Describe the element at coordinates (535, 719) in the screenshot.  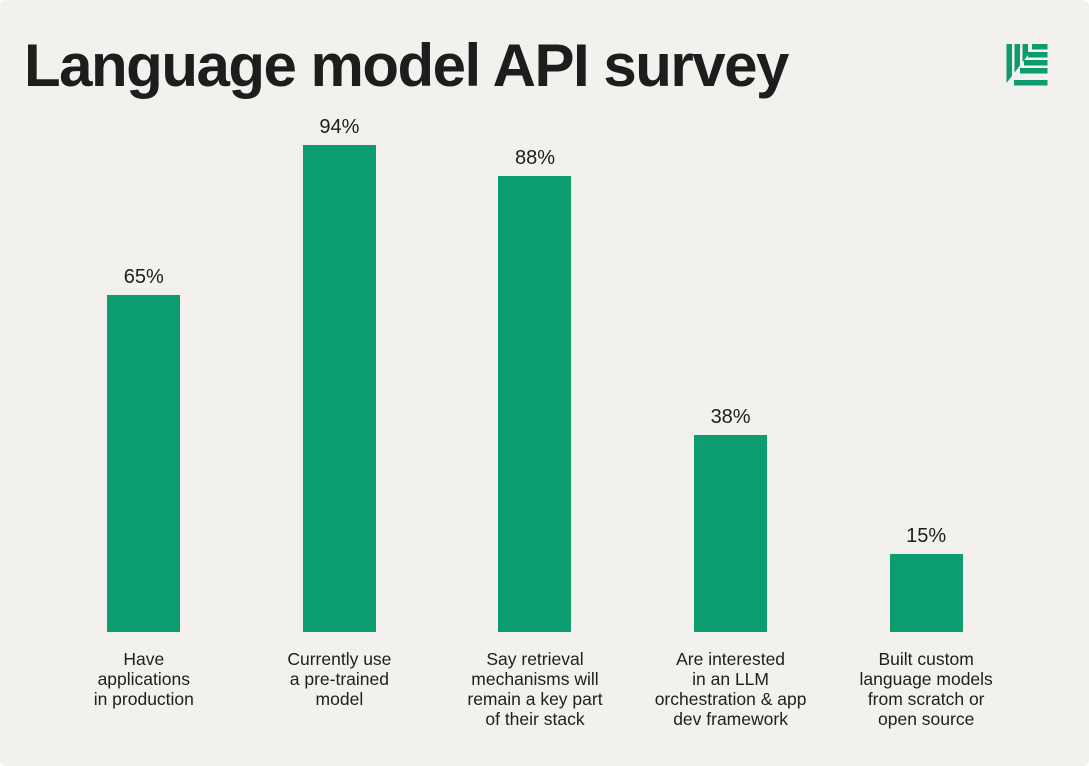
I see `category-label-line: of their stack` at that location.